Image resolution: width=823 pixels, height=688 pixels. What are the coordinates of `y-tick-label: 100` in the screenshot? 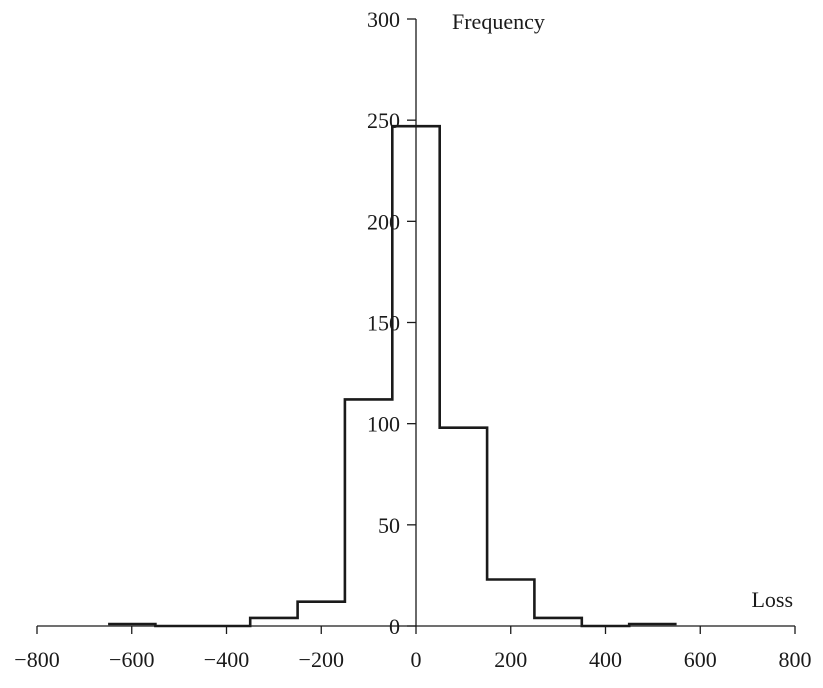 It's located at (383, 424).